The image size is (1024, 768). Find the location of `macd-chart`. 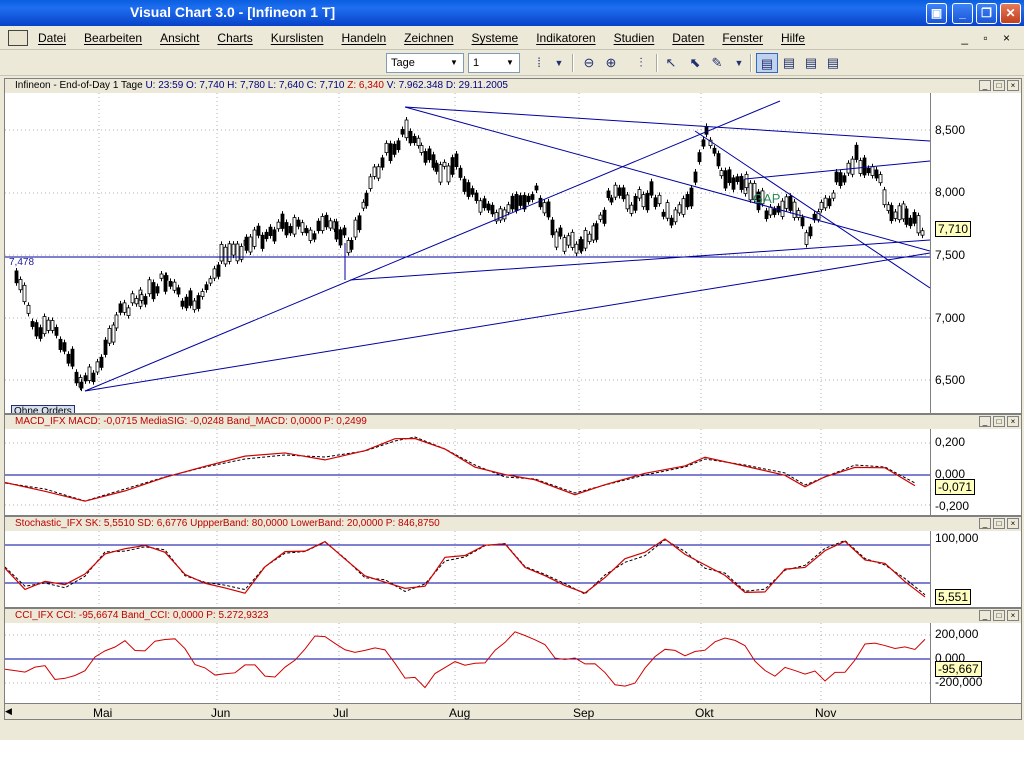

macd-chart is located at coordinates (467, 472).